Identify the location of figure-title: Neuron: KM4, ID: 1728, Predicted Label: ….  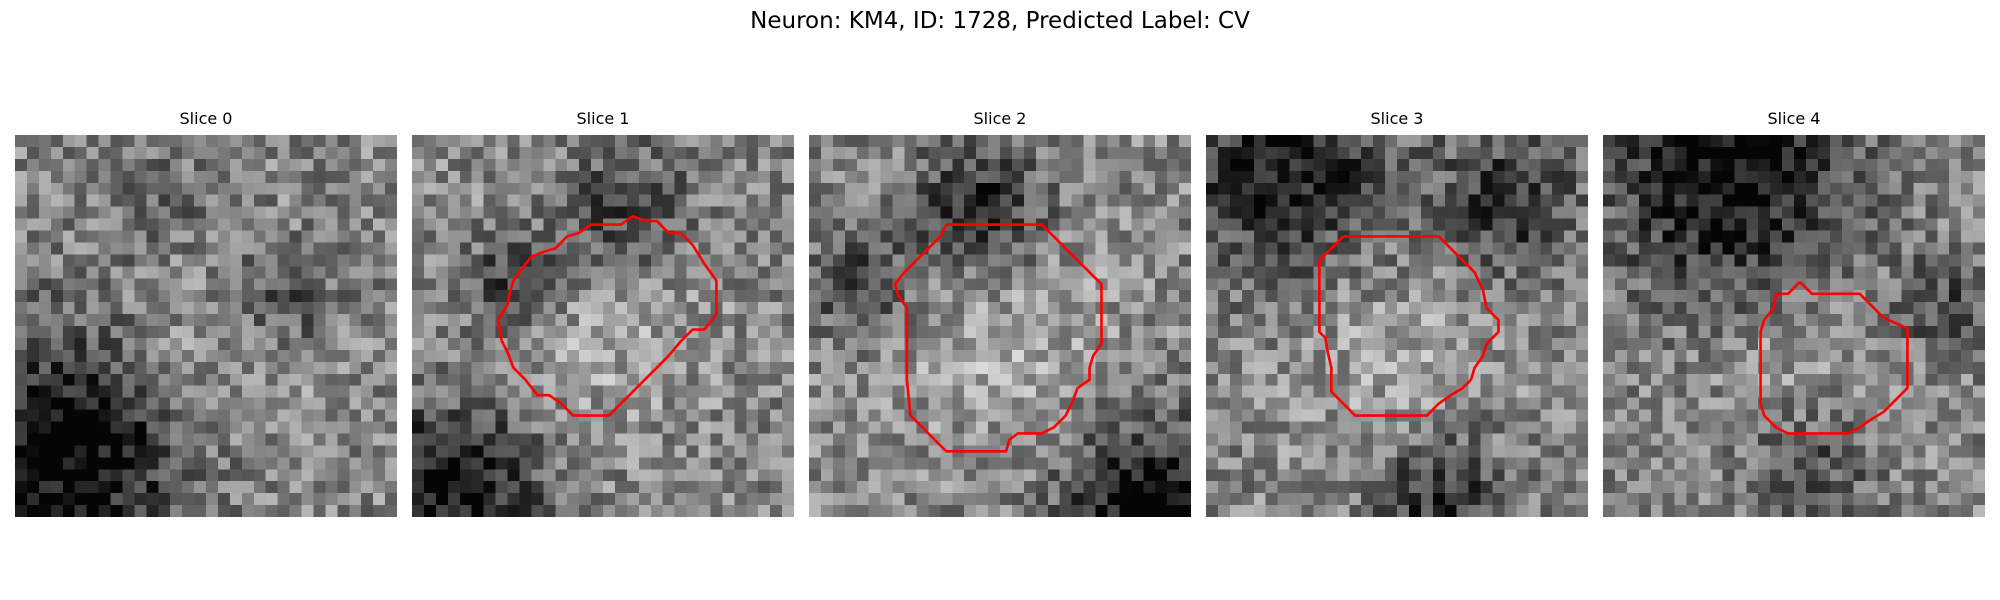
(1000, 21).